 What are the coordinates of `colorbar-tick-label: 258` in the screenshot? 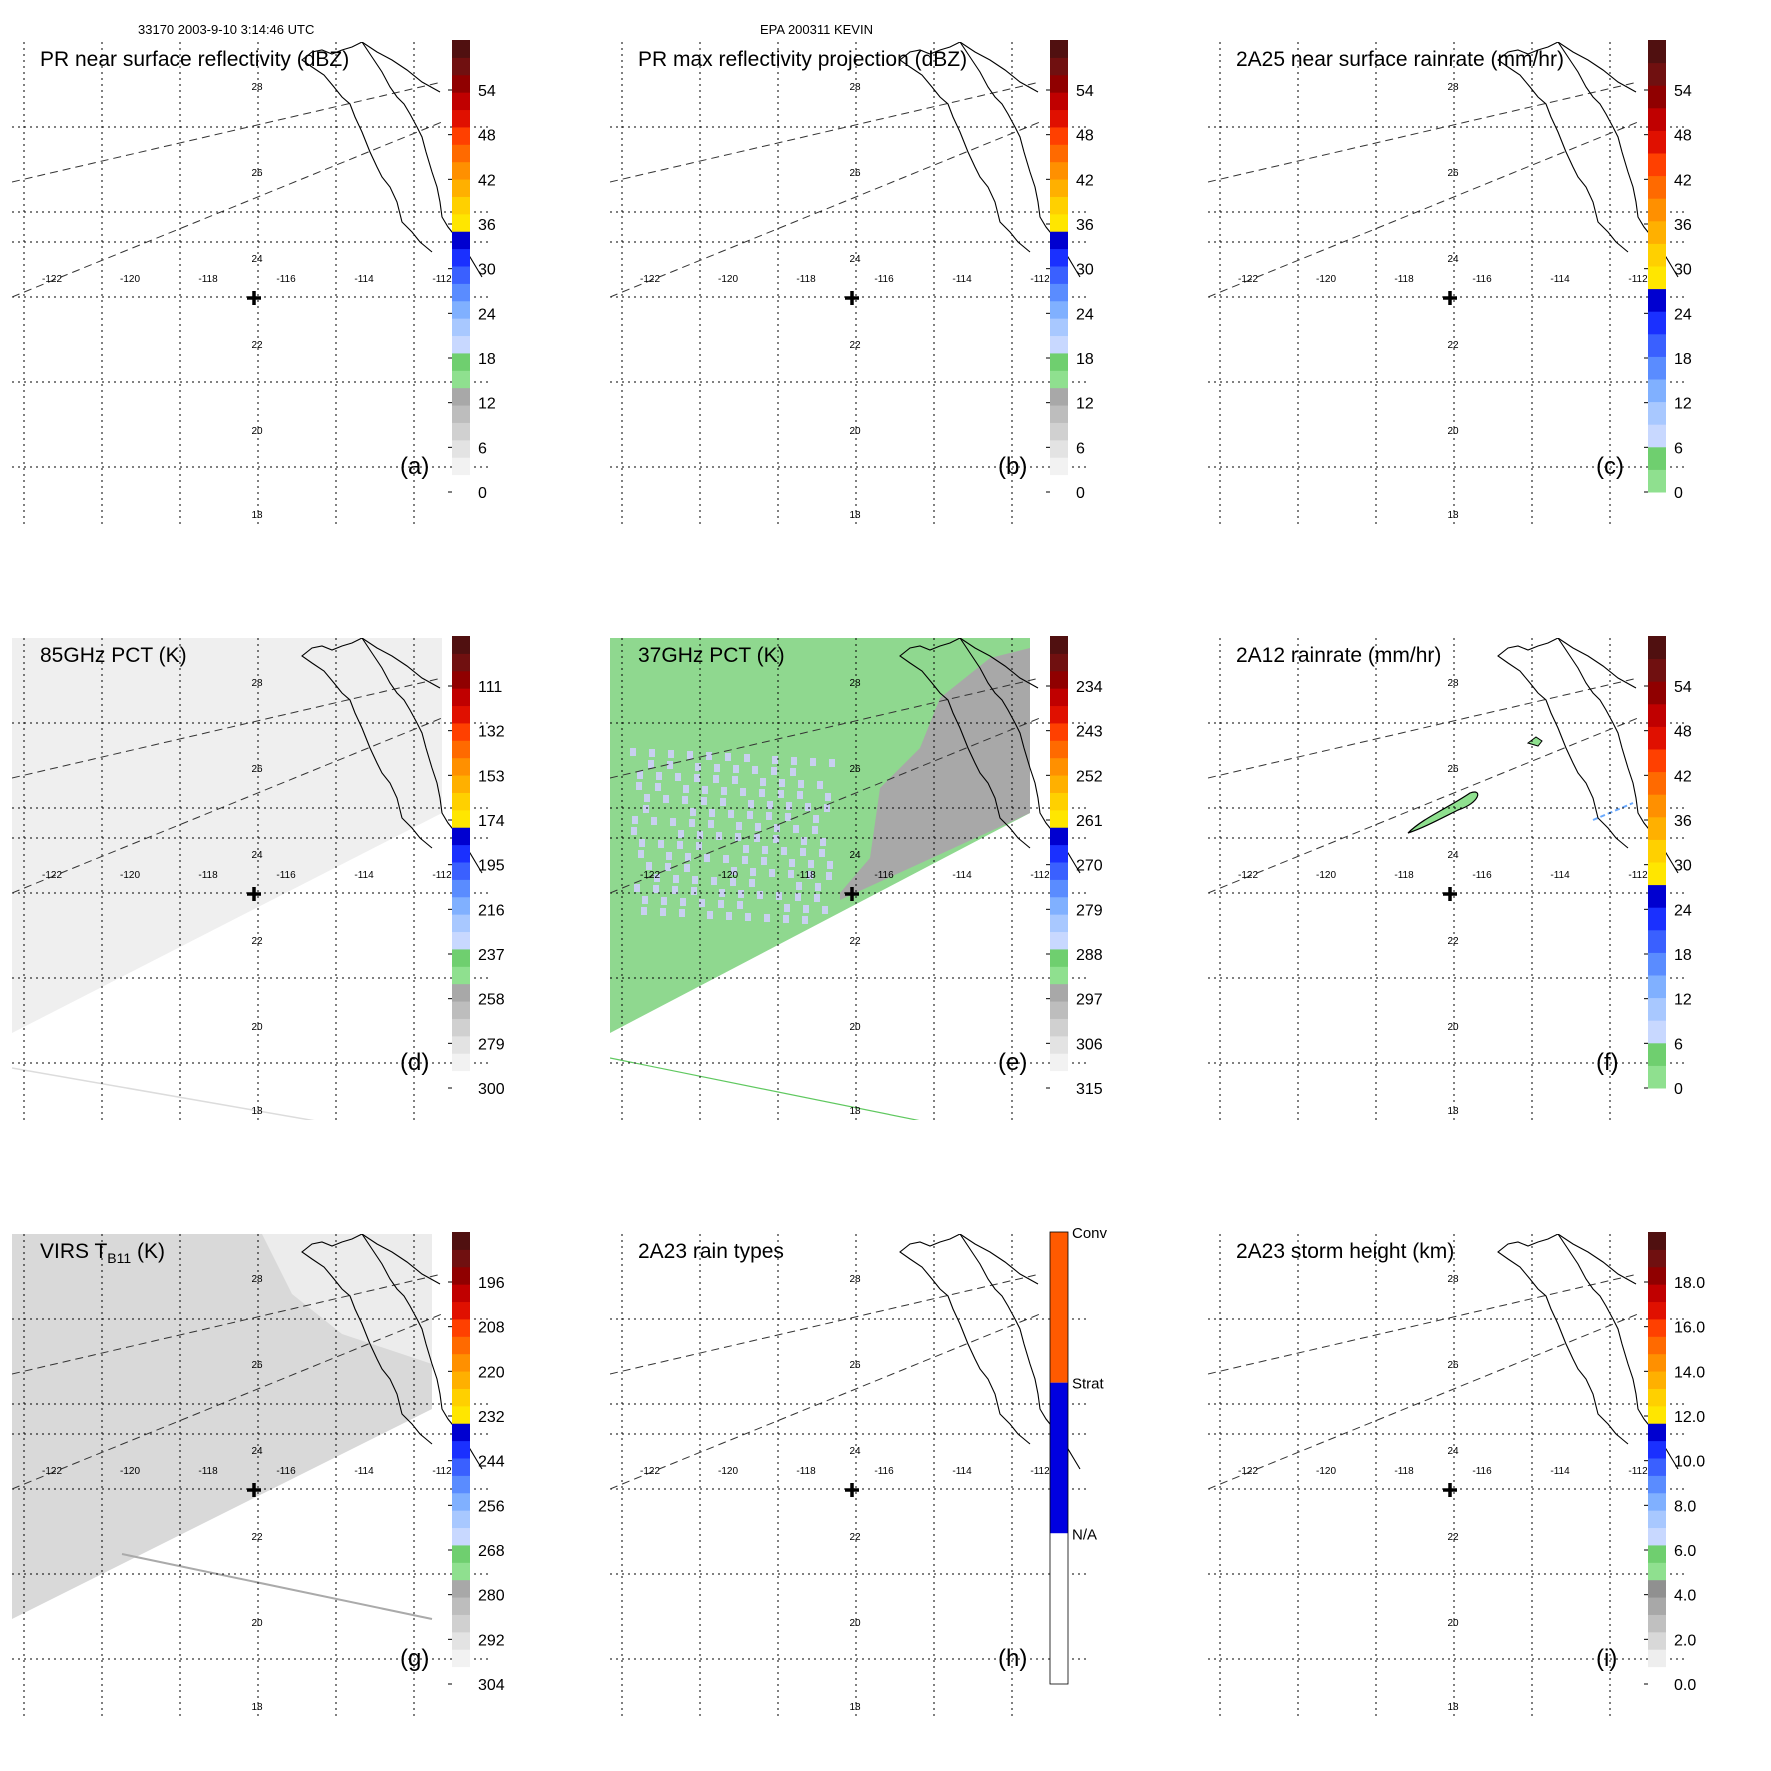 It's located at (491, 1000).